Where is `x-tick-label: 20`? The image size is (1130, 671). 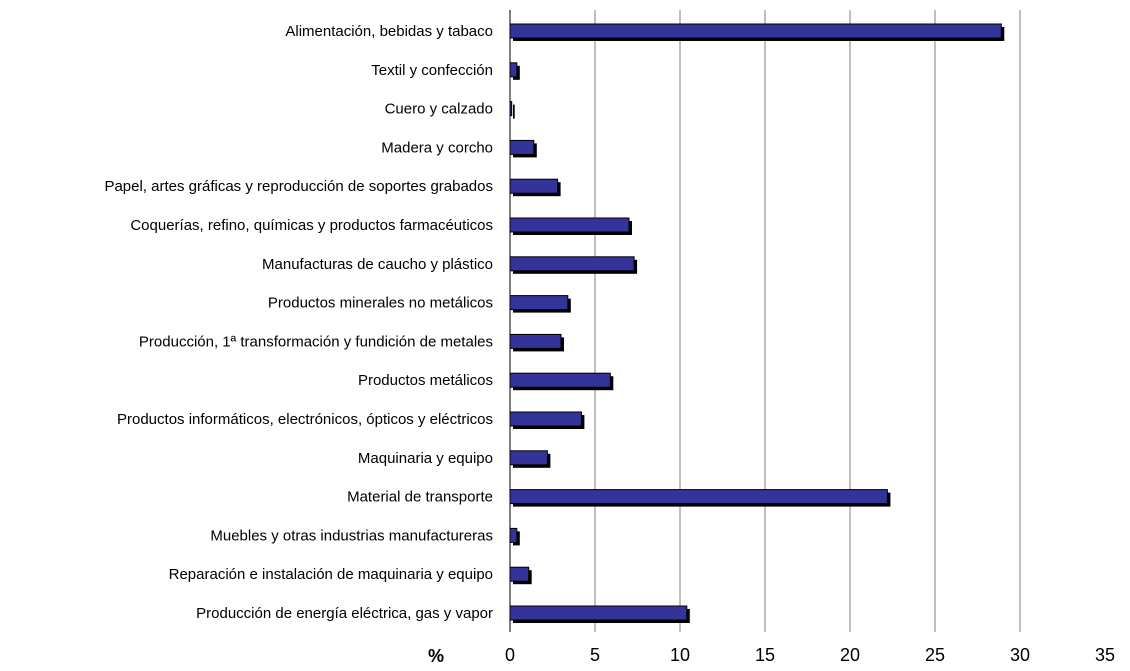
x-tick-label: 20 is located at coordinates (850, 655).